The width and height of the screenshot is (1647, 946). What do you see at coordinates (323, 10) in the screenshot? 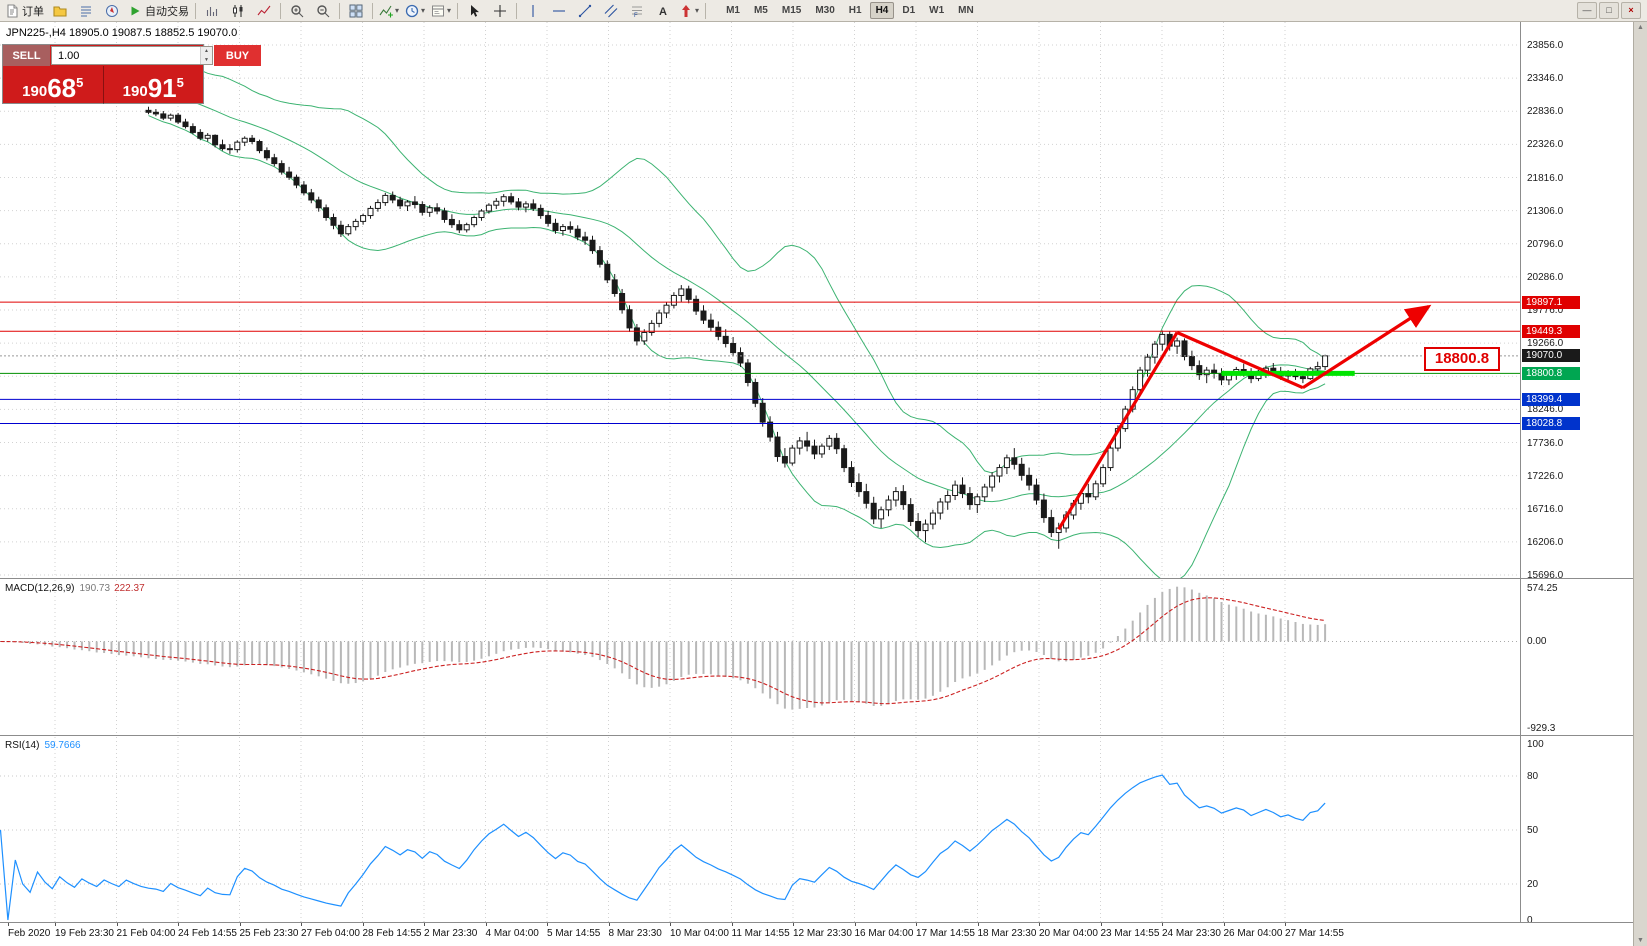
I see `zoom-out-button` at bounding box center [323, 10].